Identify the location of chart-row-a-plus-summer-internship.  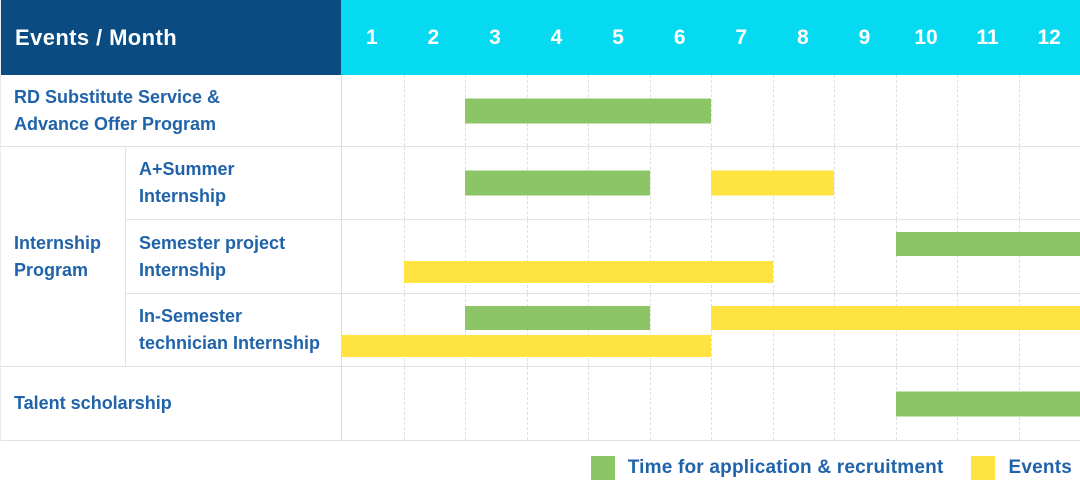
(710, 183).